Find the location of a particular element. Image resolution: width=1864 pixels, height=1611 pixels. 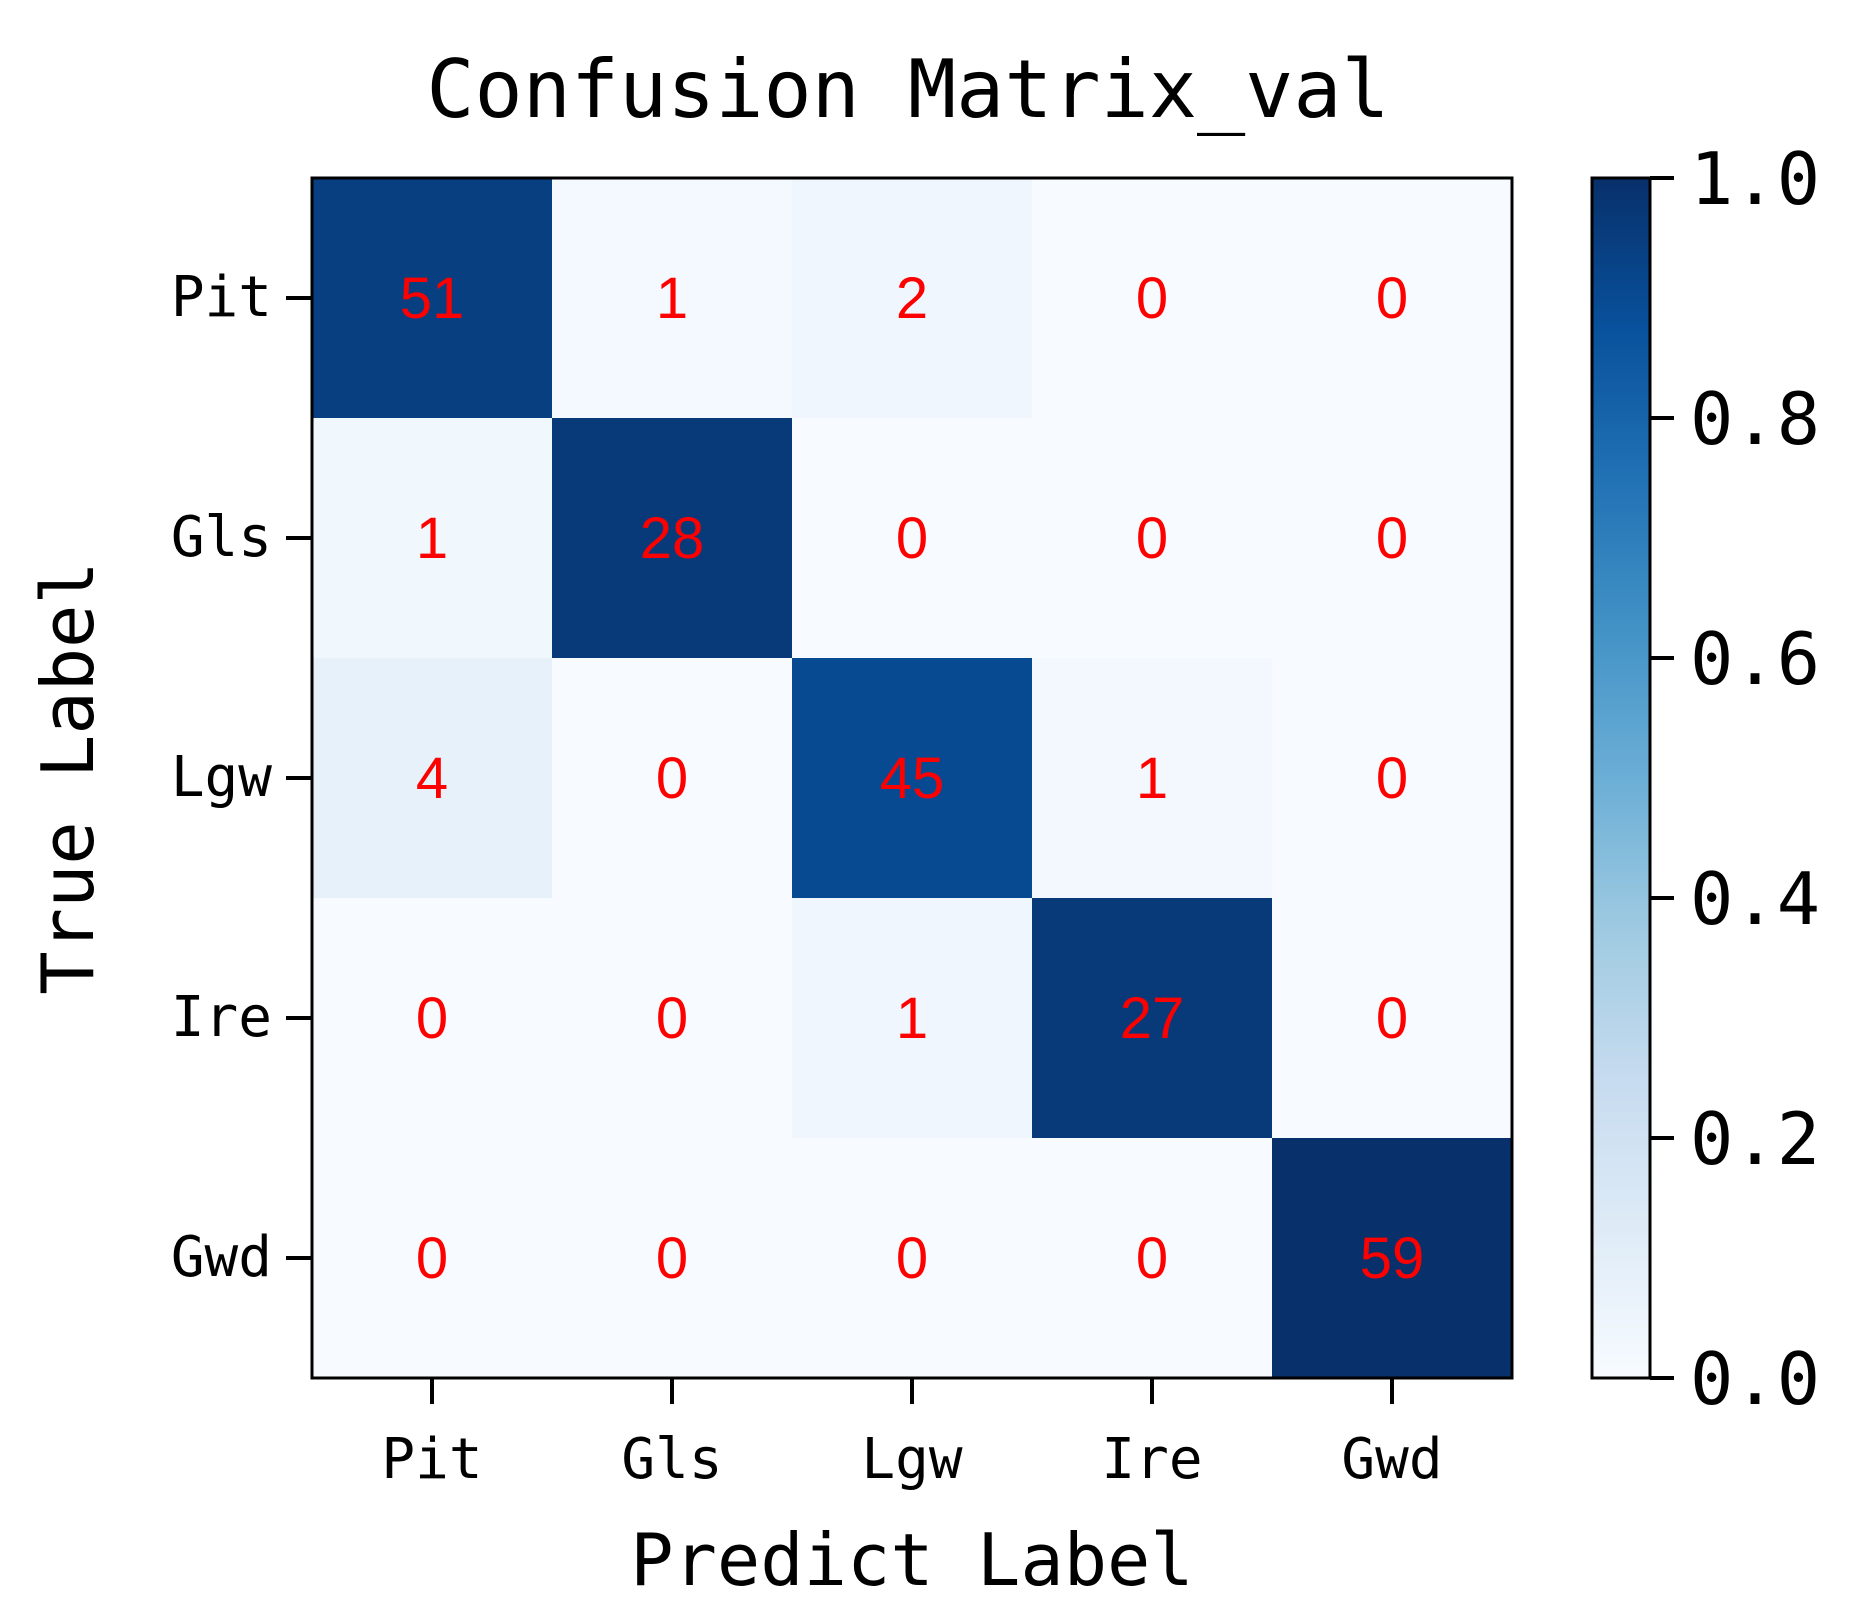

colorbar-ticks: 0.0 0.2 0.4 0.6 0.8 1.0 is located at coordinates (1735, 779).